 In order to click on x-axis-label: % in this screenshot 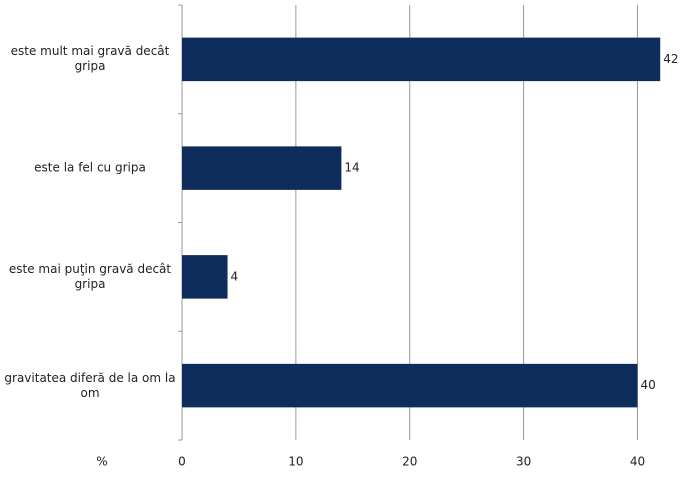, I will do `click(101, 462)`.